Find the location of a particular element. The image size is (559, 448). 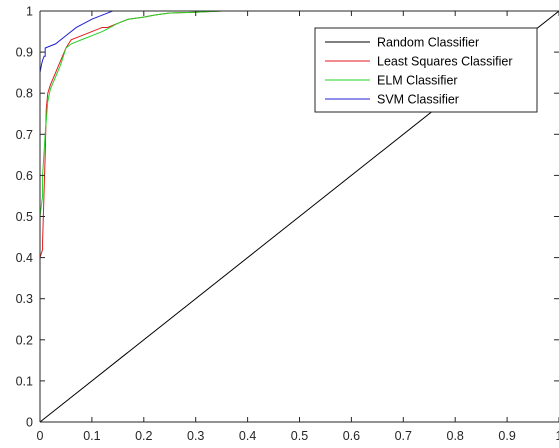

legend-label-4: SVM Classifier is located at coordinates (418, 100).